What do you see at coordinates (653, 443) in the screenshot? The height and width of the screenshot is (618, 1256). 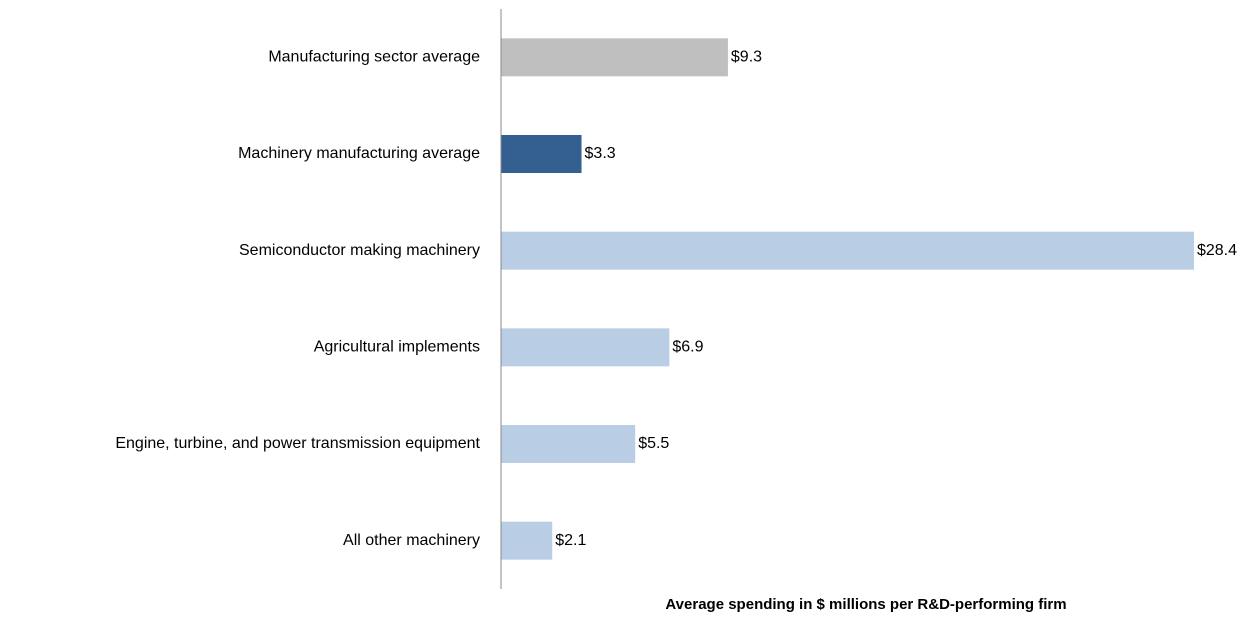 I see `value-label: $5.5` at bounding box center [653, 443].